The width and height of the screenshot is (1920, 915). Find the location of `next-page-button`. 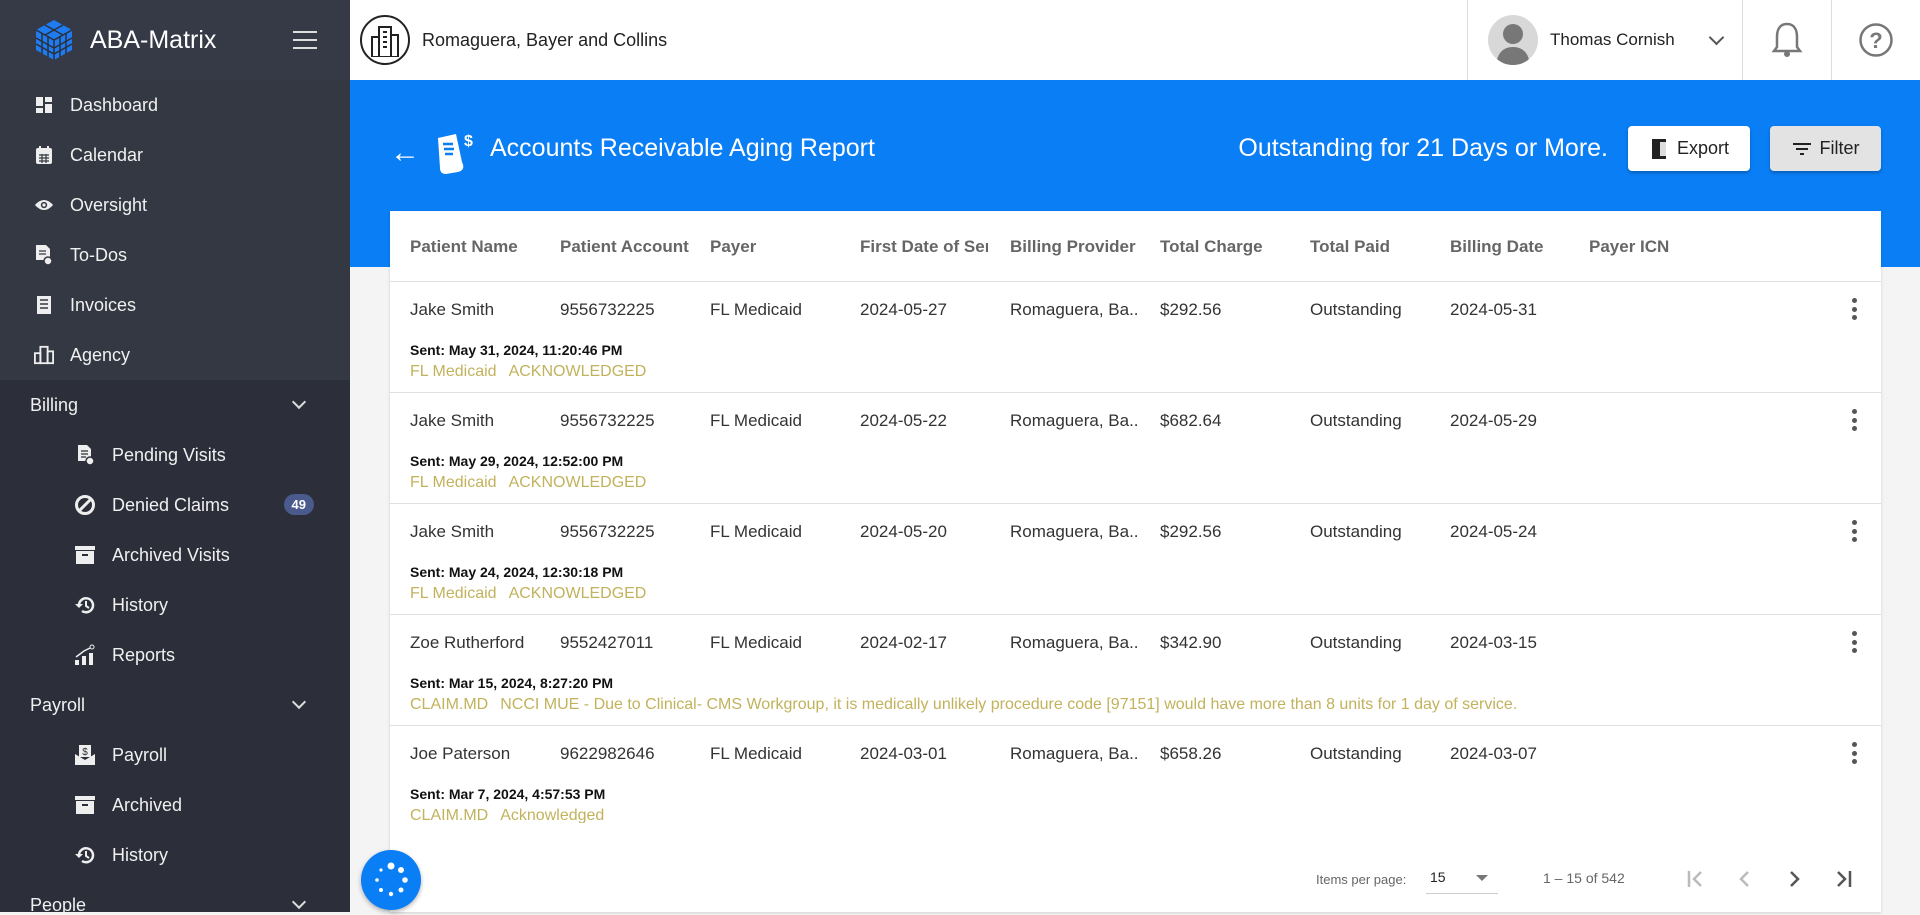

next-page-button is located at coordinates (1794, 879).